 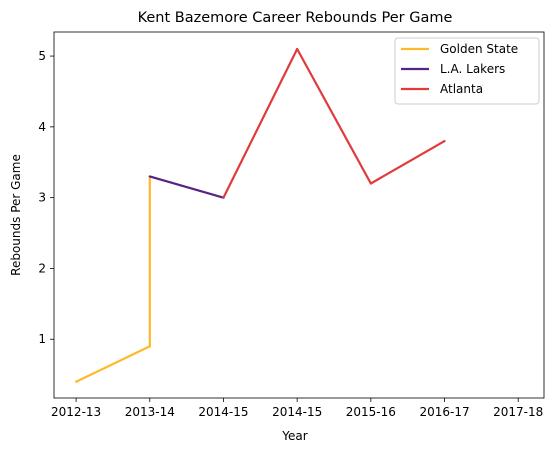 I want to click on y-axis: 1 2 3 4 5, so click(x=46, y=197).